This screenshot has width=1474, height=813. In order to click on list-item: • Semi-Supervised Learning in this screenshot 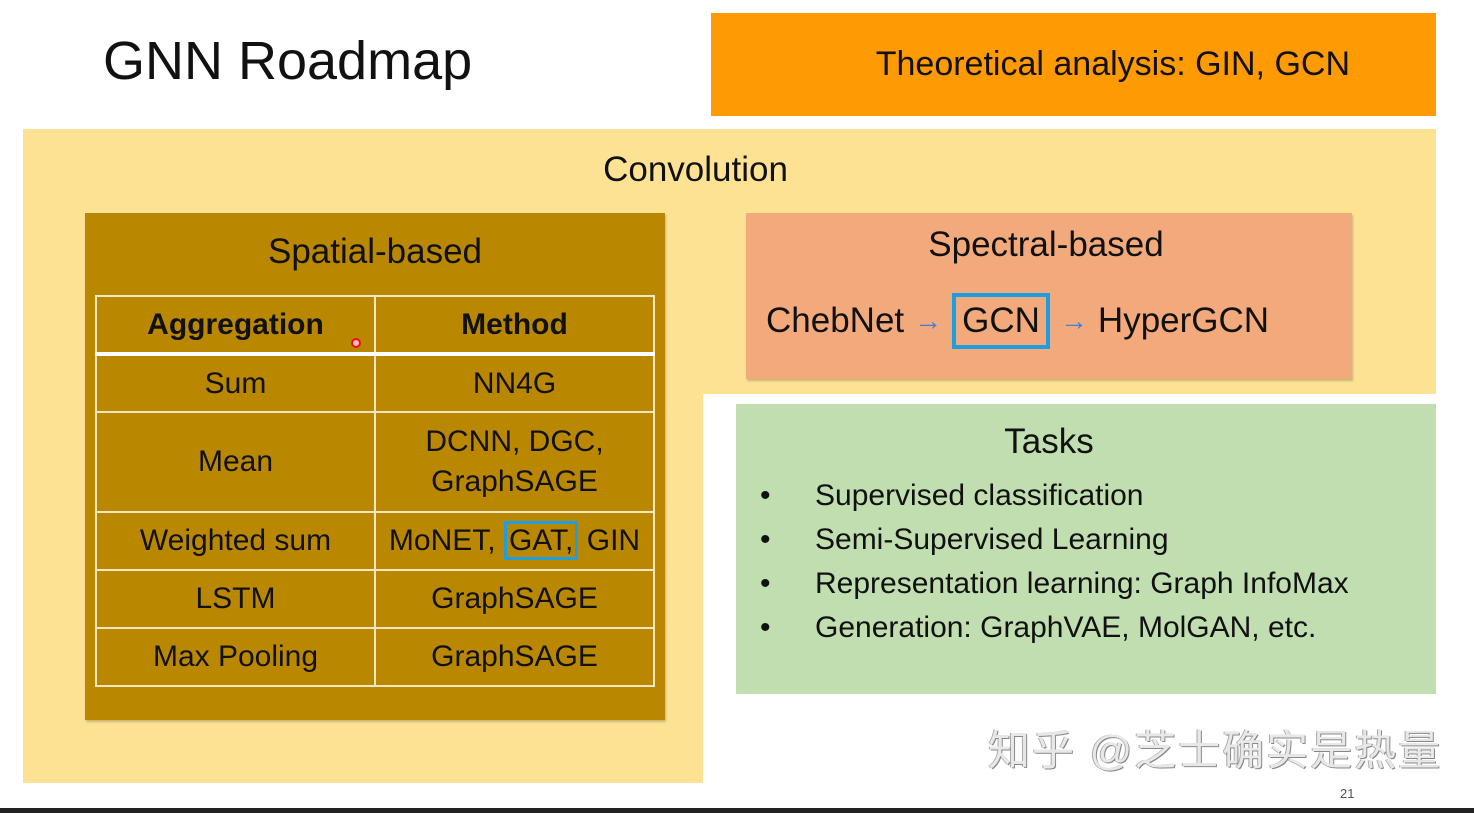, I will do `click(1054, 540)`.